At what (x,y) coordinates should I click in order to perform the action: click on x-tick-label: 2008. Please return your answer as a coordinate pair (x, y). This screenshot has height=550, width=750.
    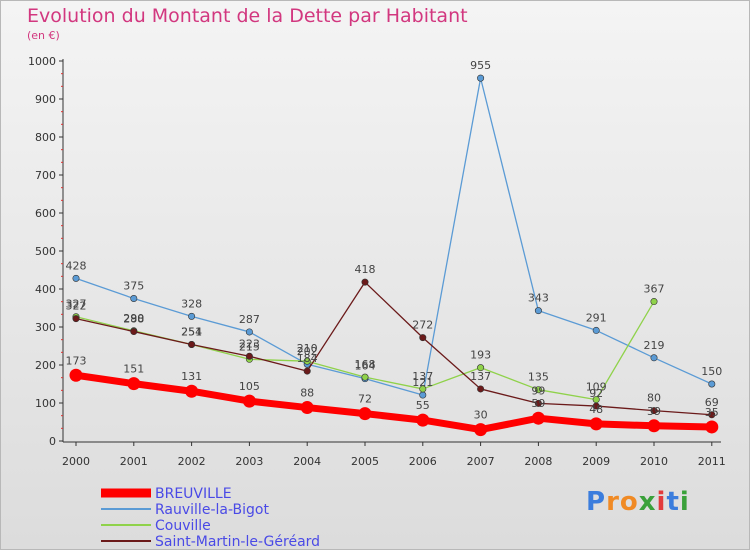
    Looking at the image, I should click on (538, 461).